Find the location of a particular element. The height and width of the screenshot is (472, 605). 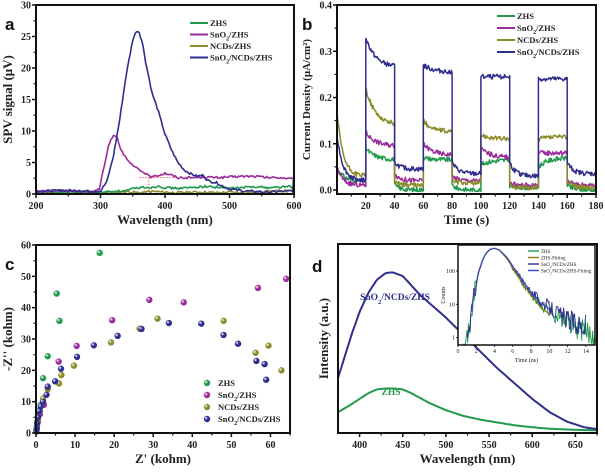

panel-a-letter: a is located at coordinates (10, 24).